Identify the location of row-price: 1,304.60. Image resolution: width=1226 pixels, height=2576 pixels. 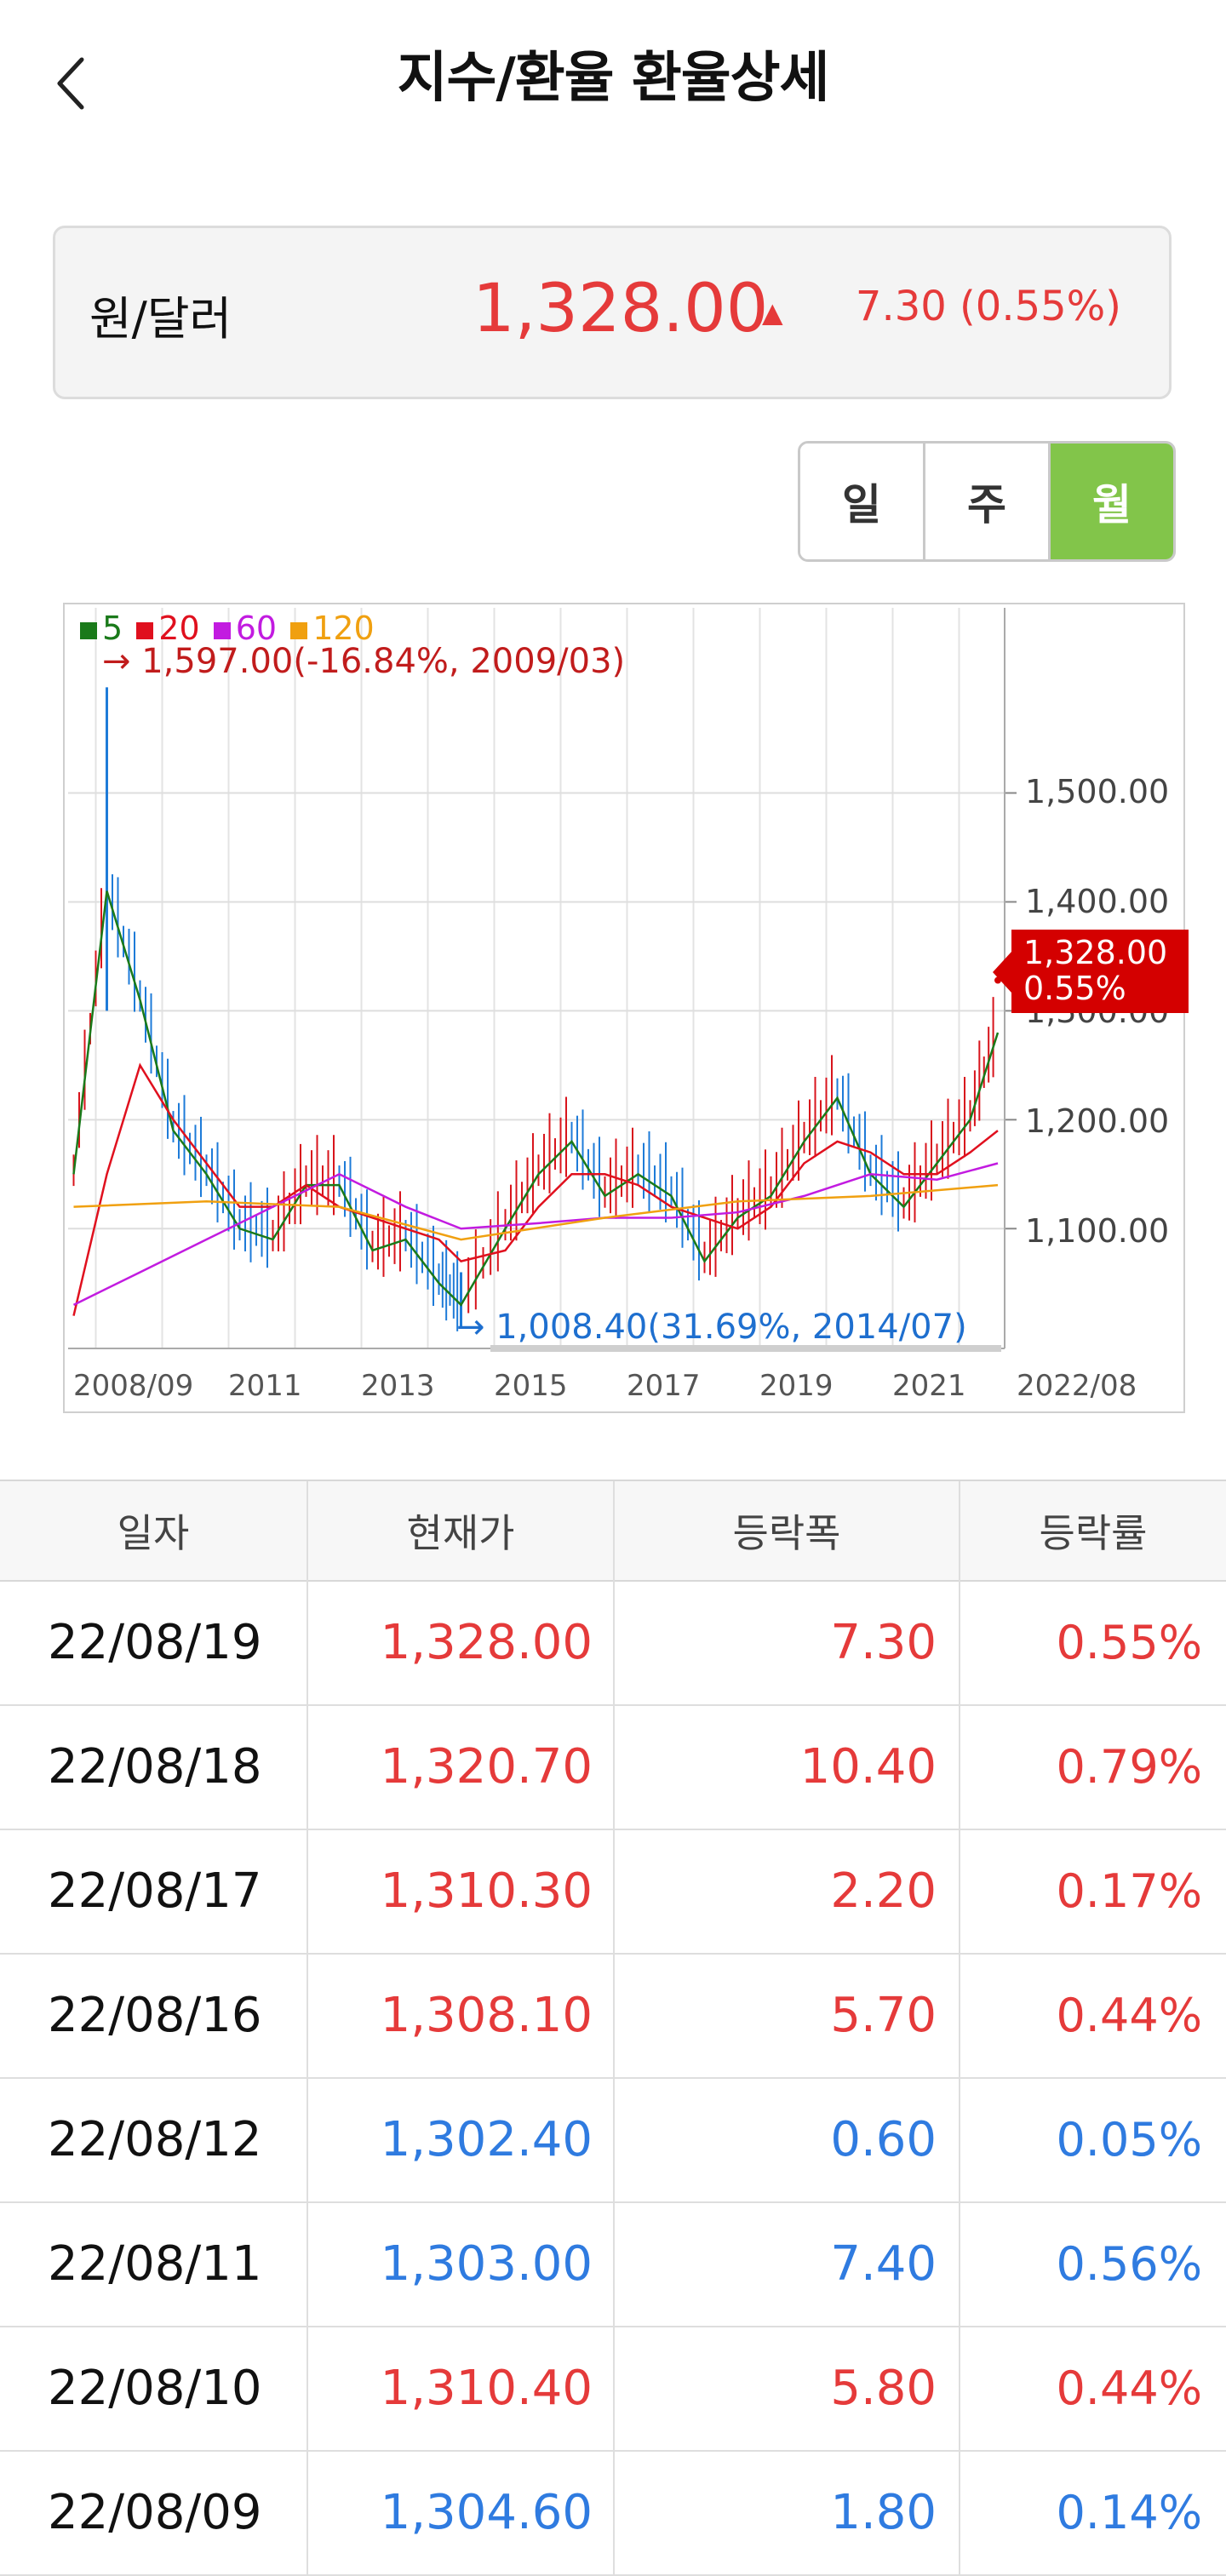
(459, 2512).